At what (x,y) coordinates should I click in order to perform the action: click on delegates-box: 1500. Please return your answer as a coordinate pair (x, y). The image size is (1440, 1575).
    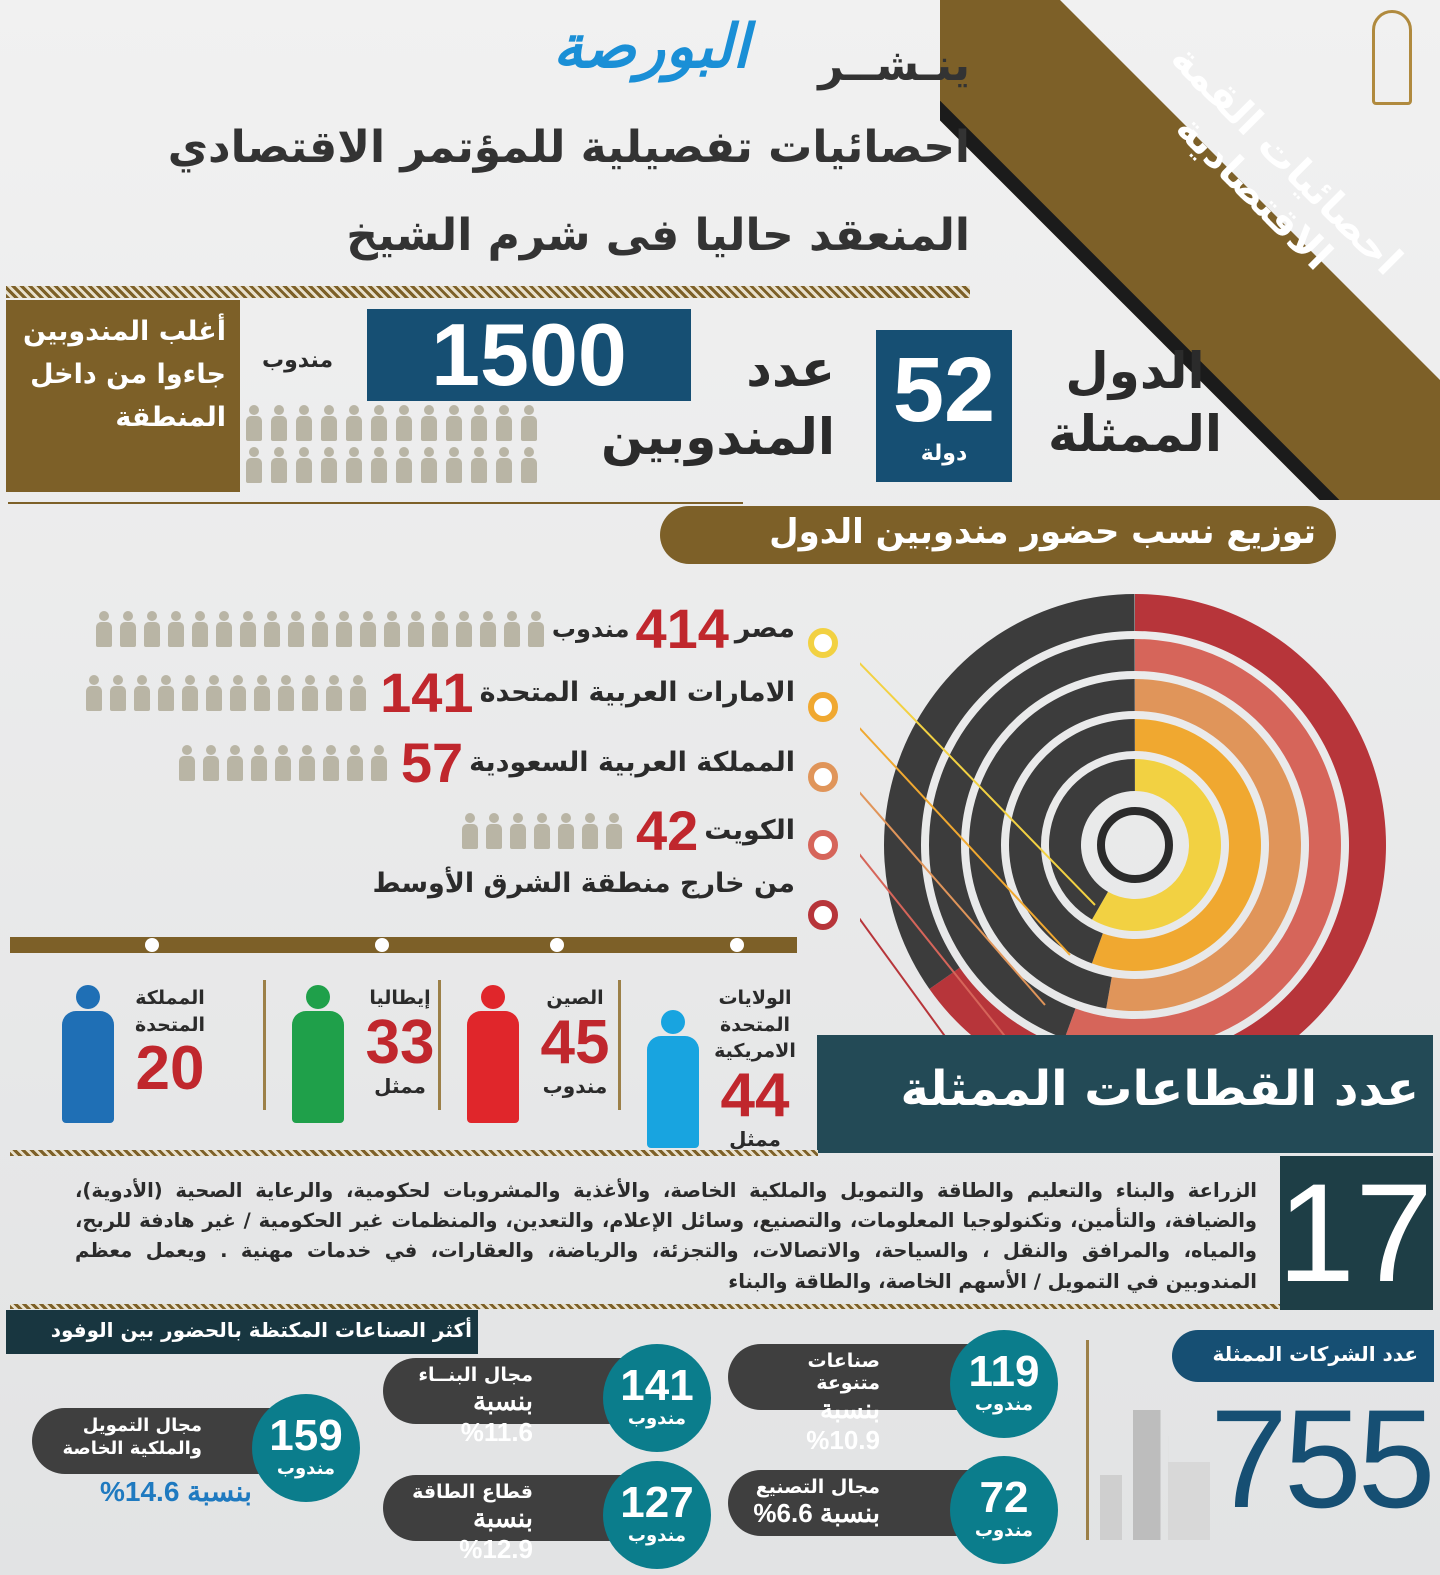
    Looking at the image, I should click on (529, 354).